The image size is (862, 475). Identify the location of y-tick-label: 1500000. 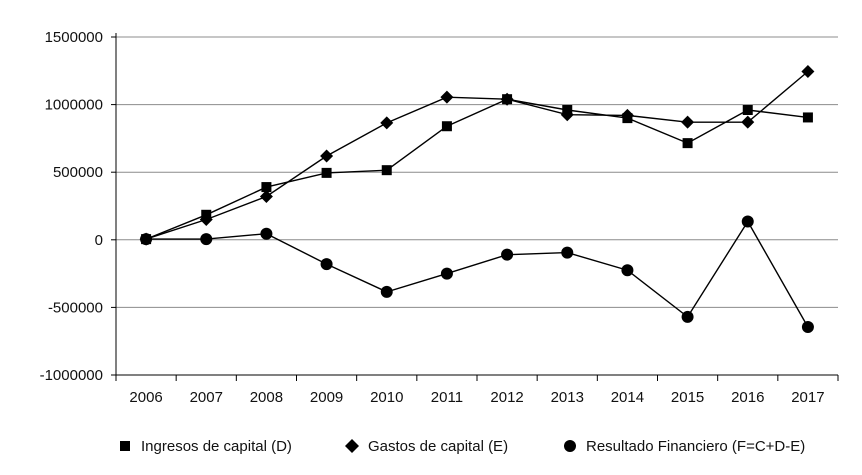
(74, 37).